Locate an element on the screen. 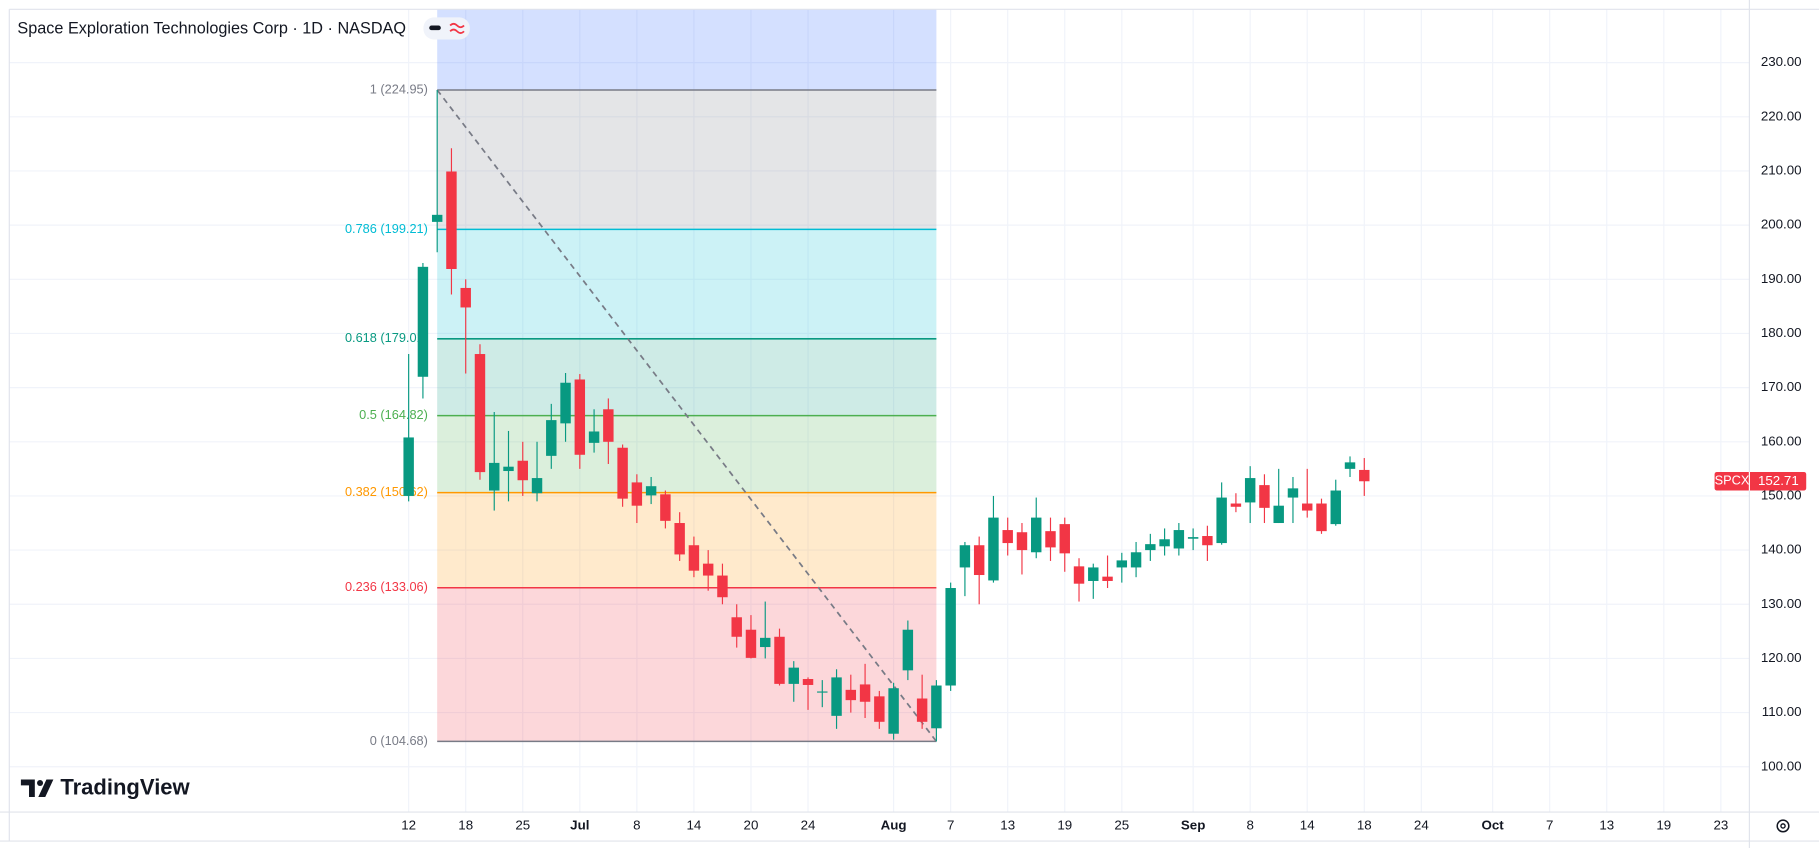 The height and width of the screenshot is (848, 1819). fib-level-label: 0.5 (164.82) is located at coordinates (393, 414).